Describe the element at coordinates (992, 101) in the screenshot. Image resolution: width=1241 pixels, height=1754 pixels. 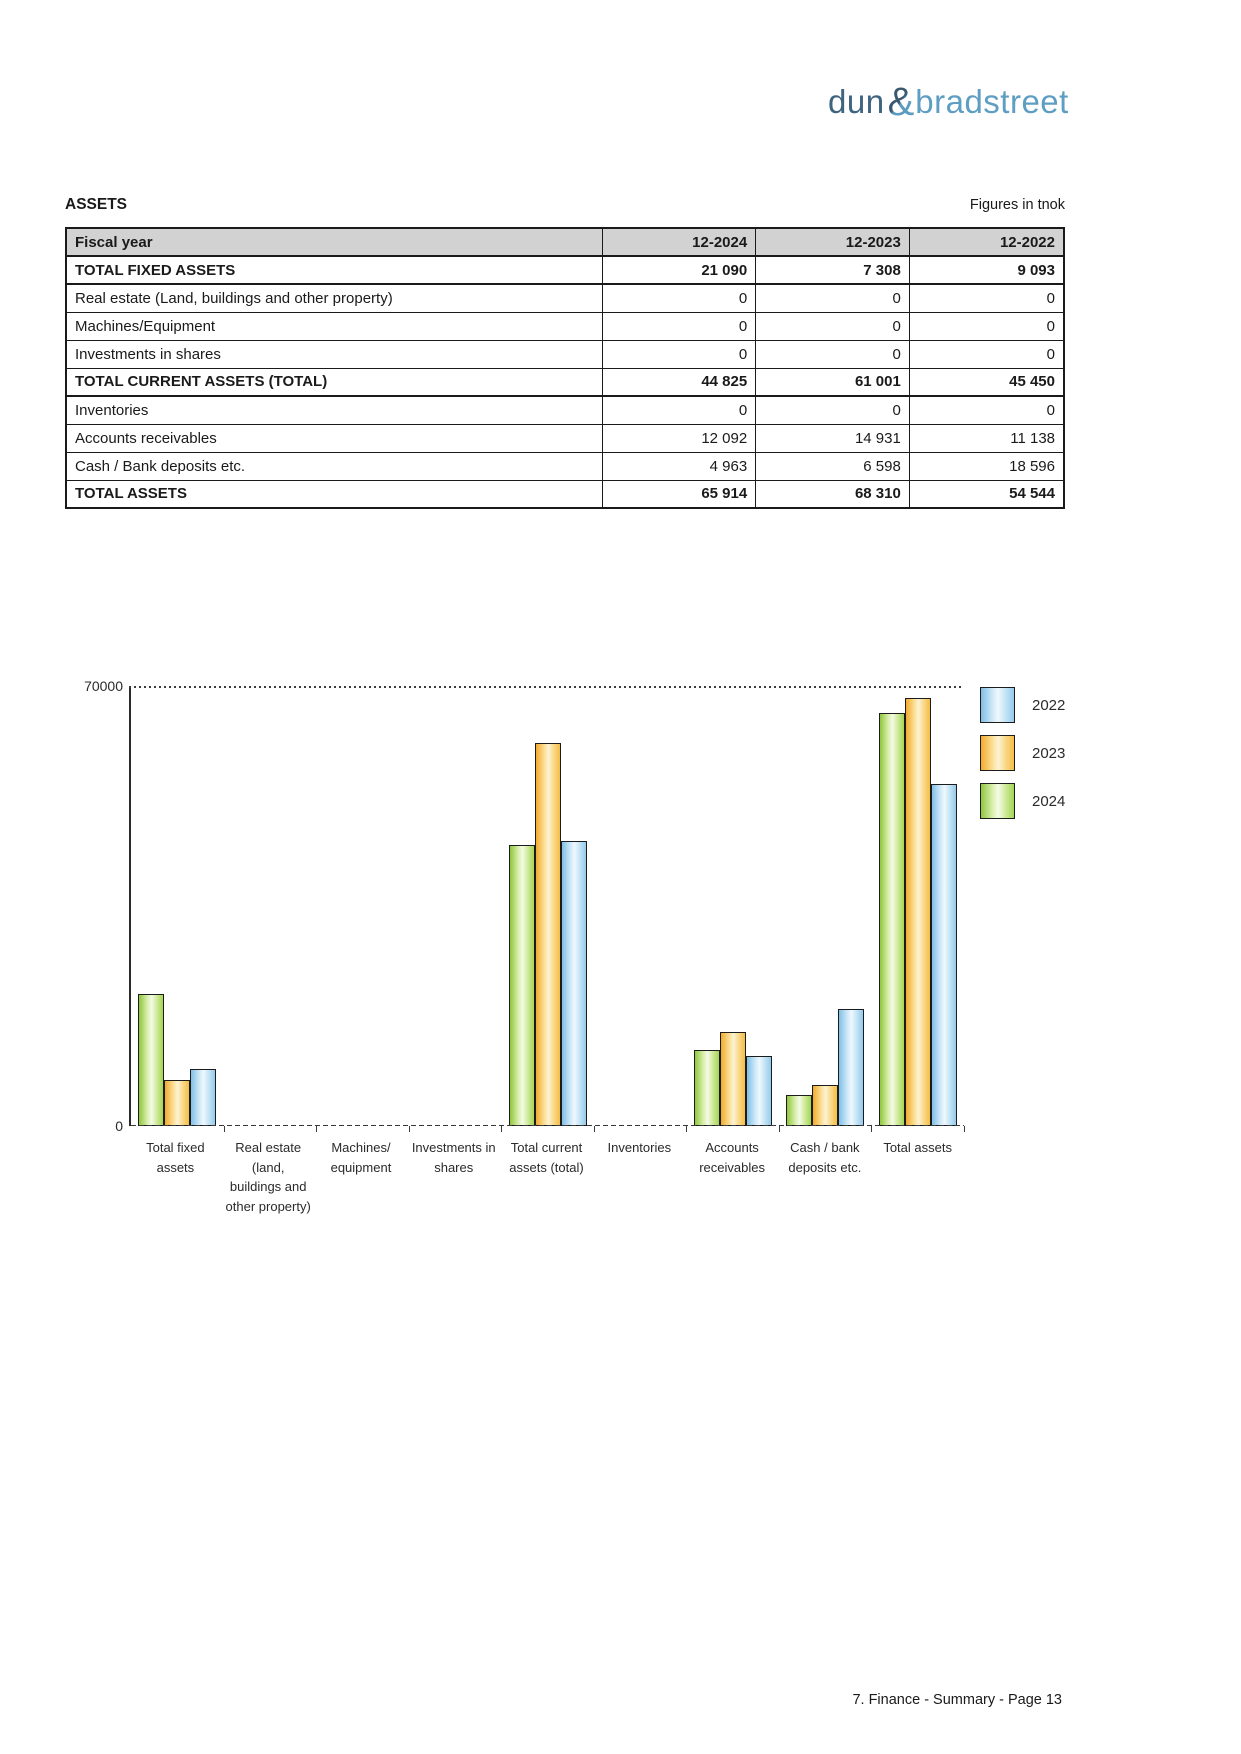
I see `logo-text-bradstreet: bradstreet` at that location.